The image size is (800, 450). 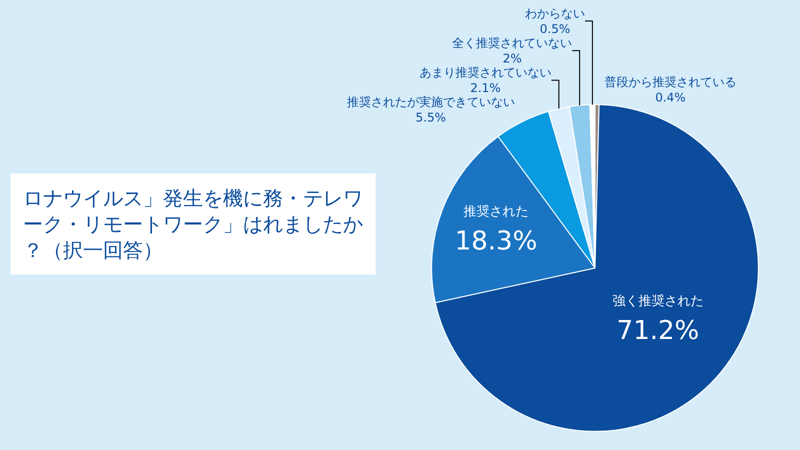 What do you see at coordinates (485, 72) in the screenshot?
I see `slice-label: あまり推奨されていない` at bounding box center [485, 72].